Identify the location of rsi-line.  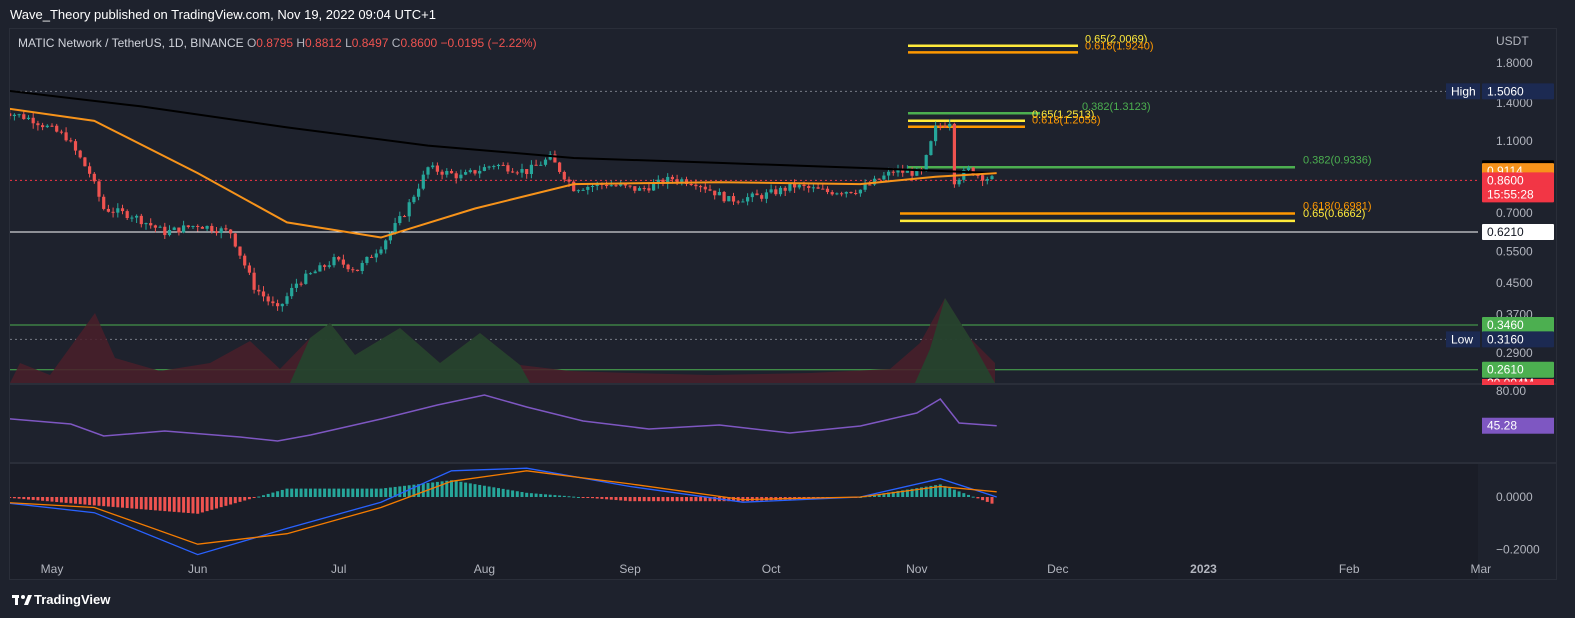
(498, 418).